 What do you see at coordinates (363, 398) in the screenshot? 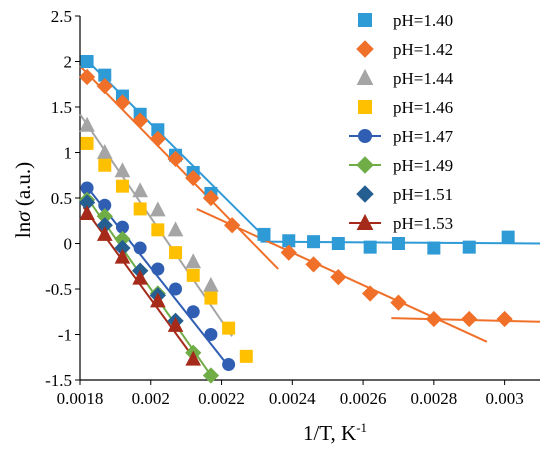
I see `x-tick-label: 0.0026` at bounding box center [363, 398].